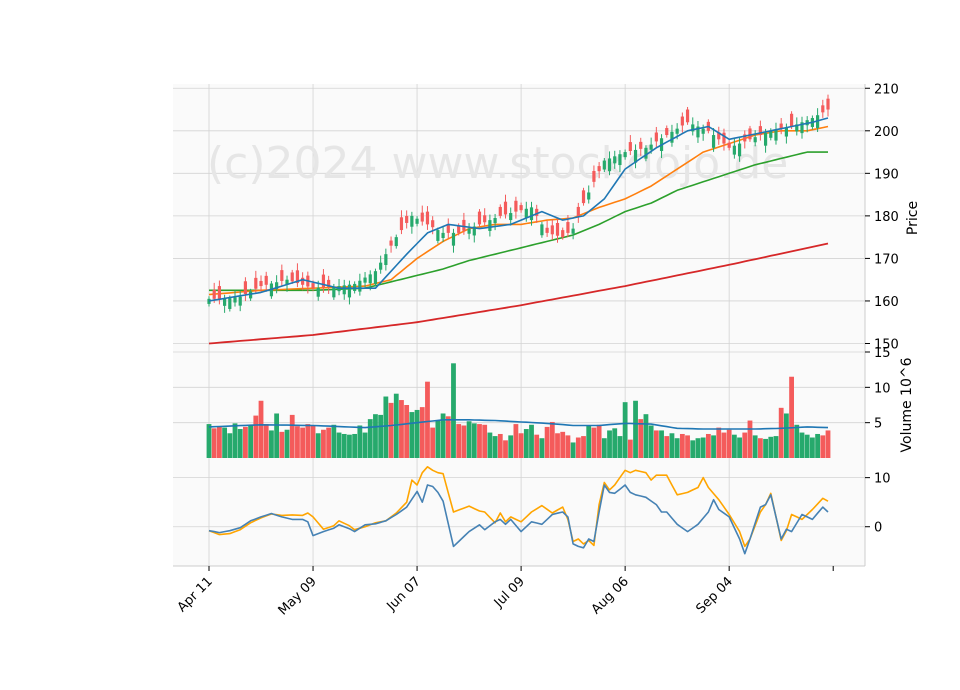 The image size is (960, 690). I want to click on volume-tick-label-0: 5, so click(878, 424).